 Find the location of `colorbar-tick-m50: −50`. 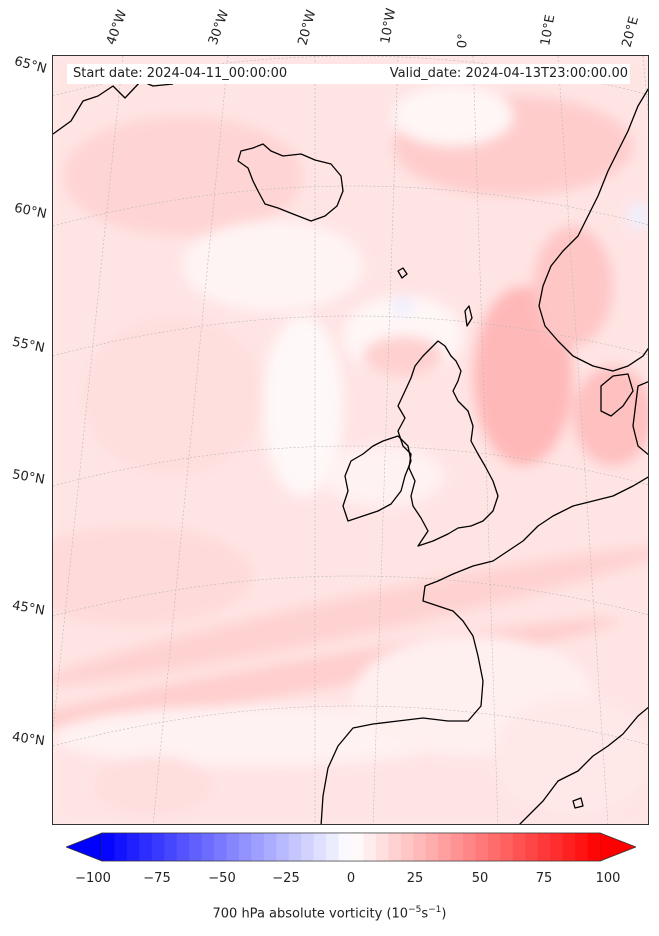

colorbar-tick-m50: −50 is located at coordinates (222, 878).